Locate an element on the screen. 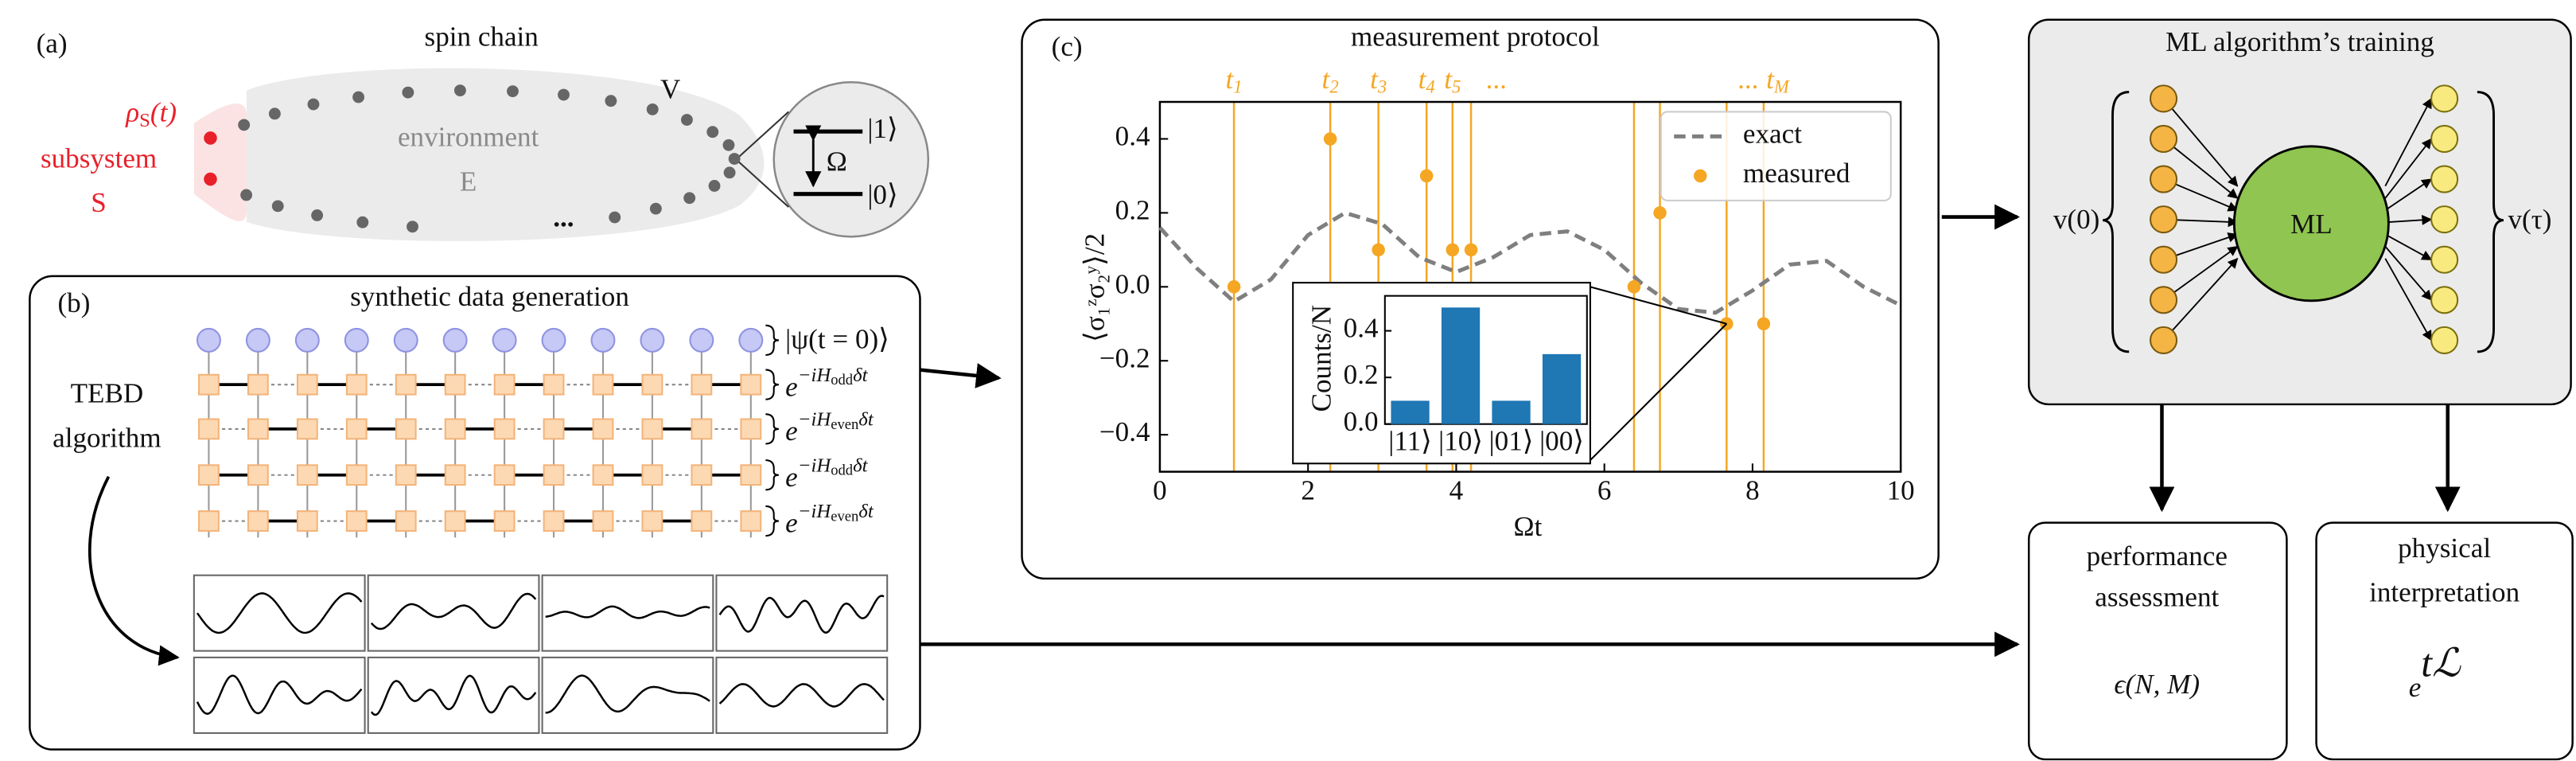  inset-x-tick-label: |01⟩ is located at coordinates (1512, 441).